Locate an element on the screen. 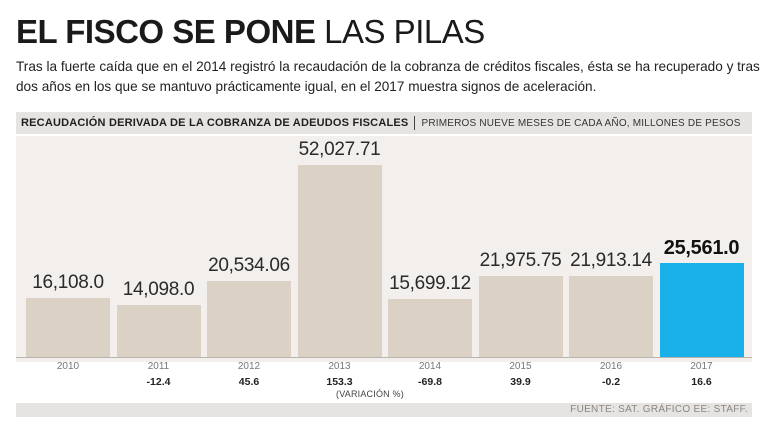  x-tick-label-2015: 2015 is located at coordinates (520, 366).